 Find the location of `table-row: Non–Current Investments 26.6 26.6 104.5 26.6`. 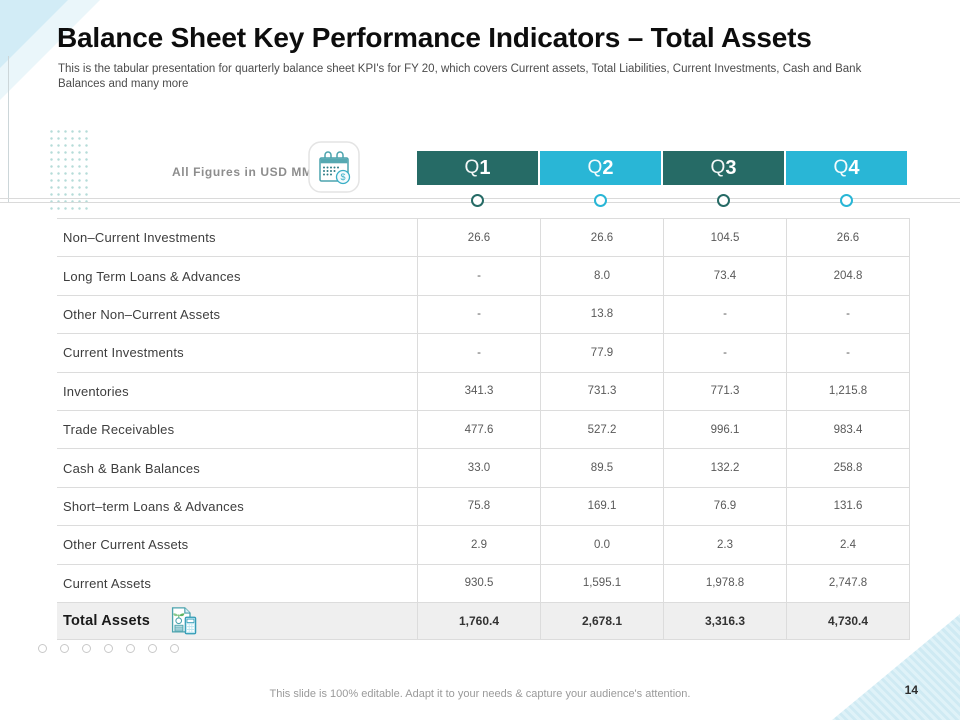

table-row: Non–Current Investments 26.6 26.6 104.5 26.6 is located at coordinates (483, 237).